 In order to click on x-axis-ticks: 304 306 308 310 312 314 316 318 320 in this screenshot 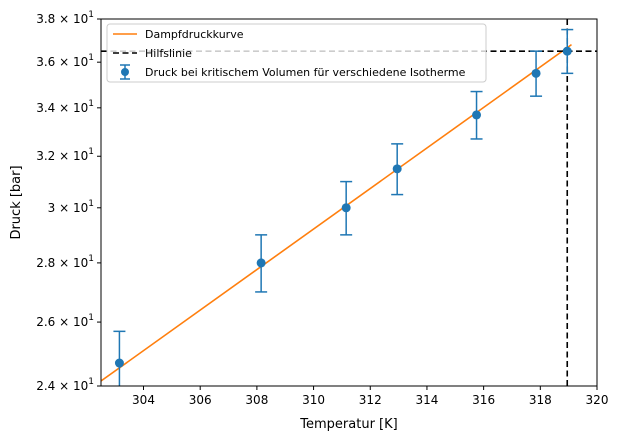, I will do `click(370, 396)`.